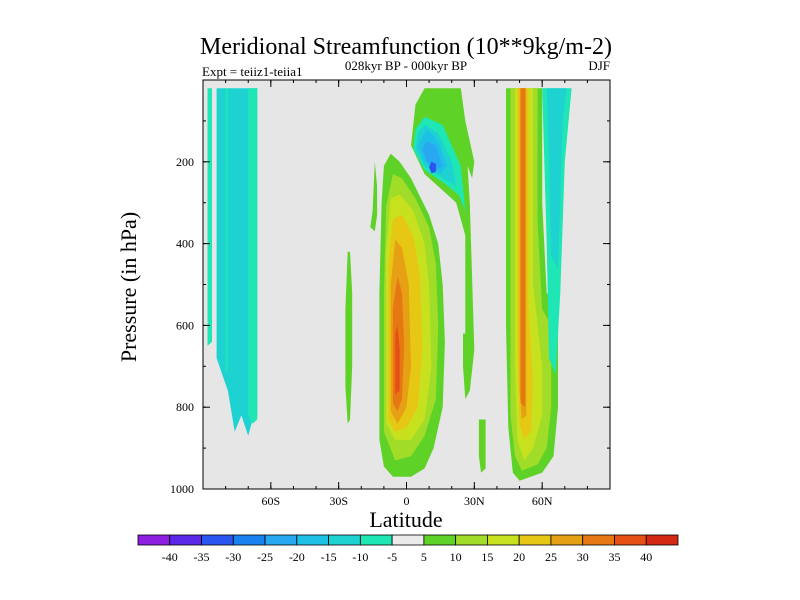  What do you see at coordinates (265, 557) in the screenshot?
I see `colorbar-label: -25` at bounding box center [265, 557].